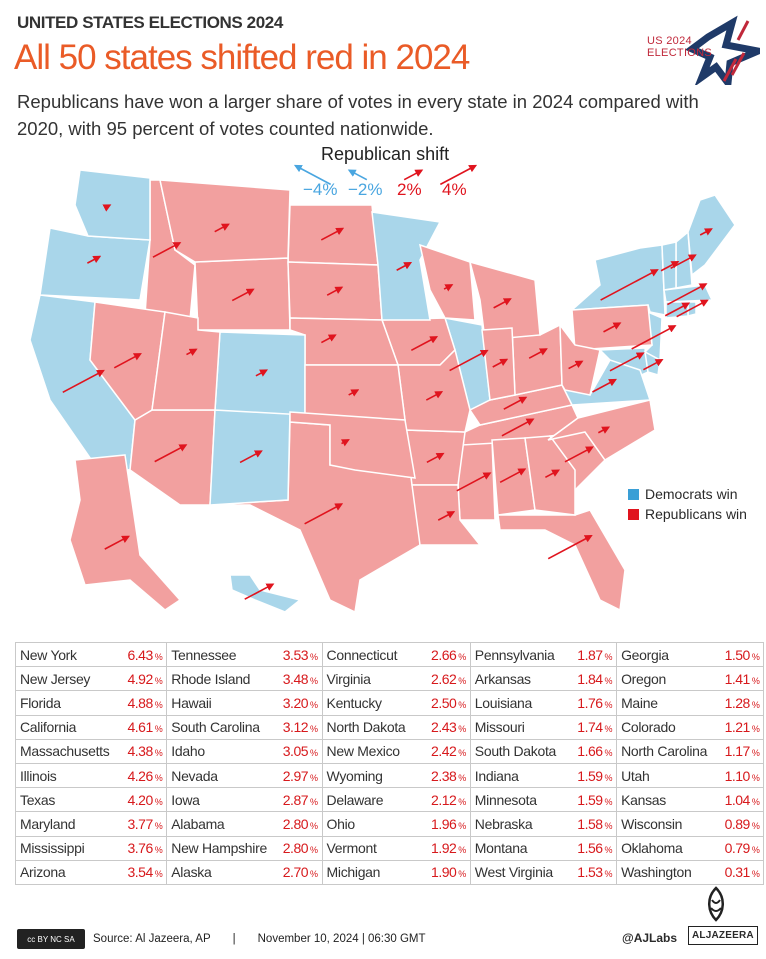  Describe the element at coordinates (69, 800) in the screenshot. I see `state-name: Texas` at that location.